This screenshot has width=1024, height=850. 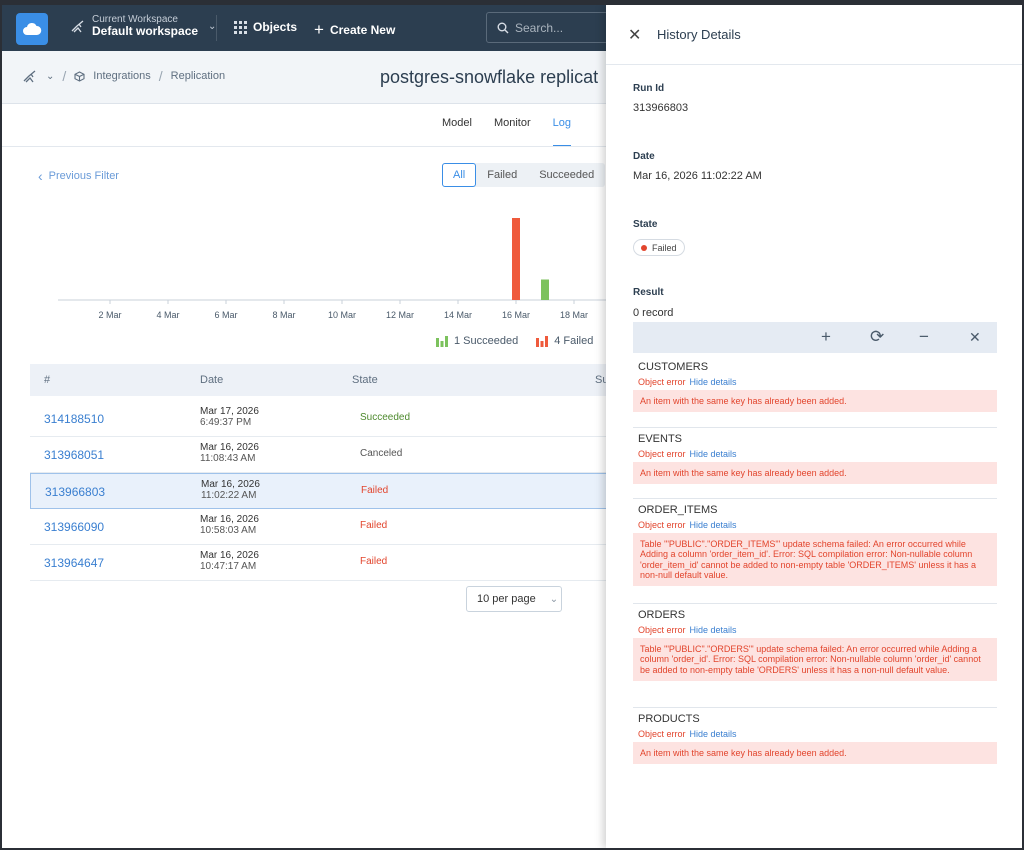 What do you see at coordinates (514, 599) in the screenshot?
I see `per-page-select: 10 per page ⌄` at bounding box center [514, 599].